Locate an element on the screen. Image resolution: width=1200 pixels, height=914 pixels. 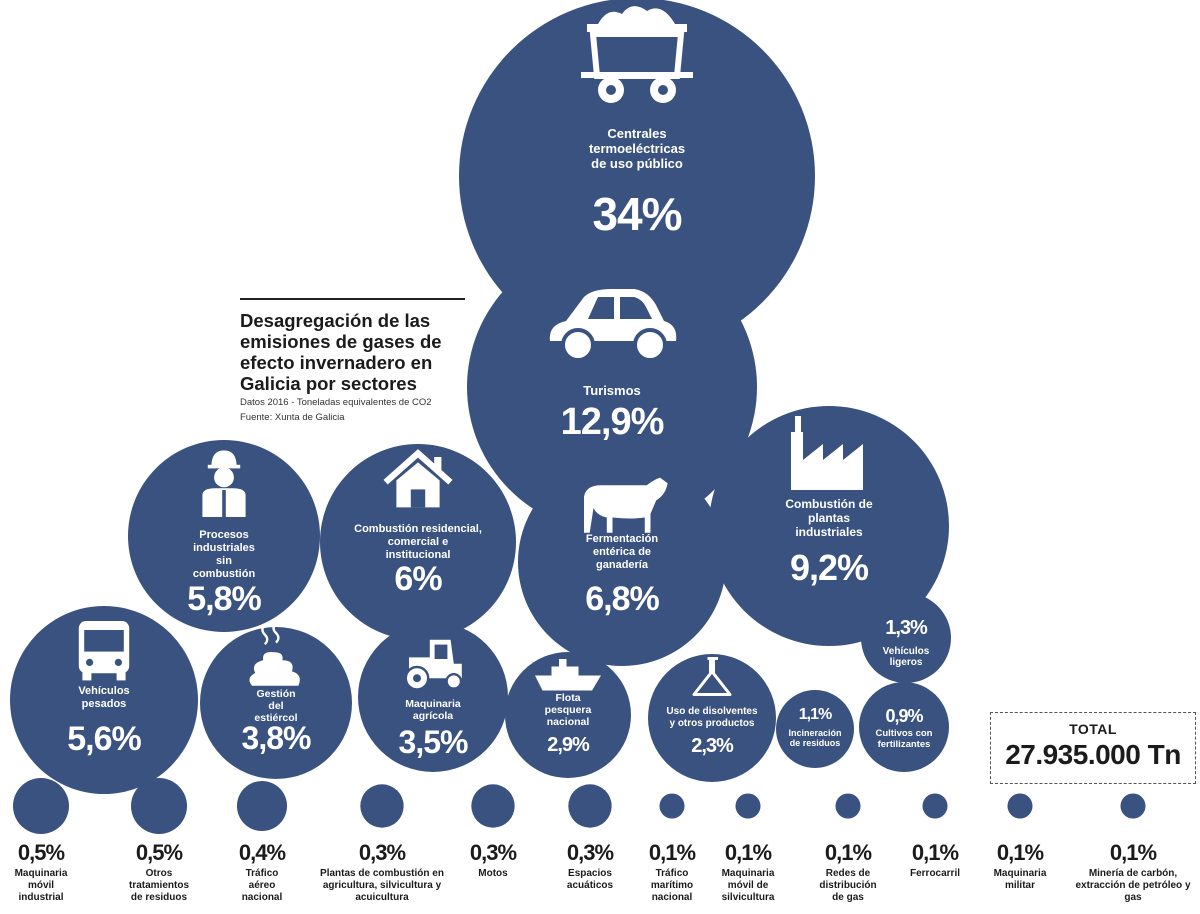
sector-label: Redes de distribución de gas is located at coordinates (847, 885).